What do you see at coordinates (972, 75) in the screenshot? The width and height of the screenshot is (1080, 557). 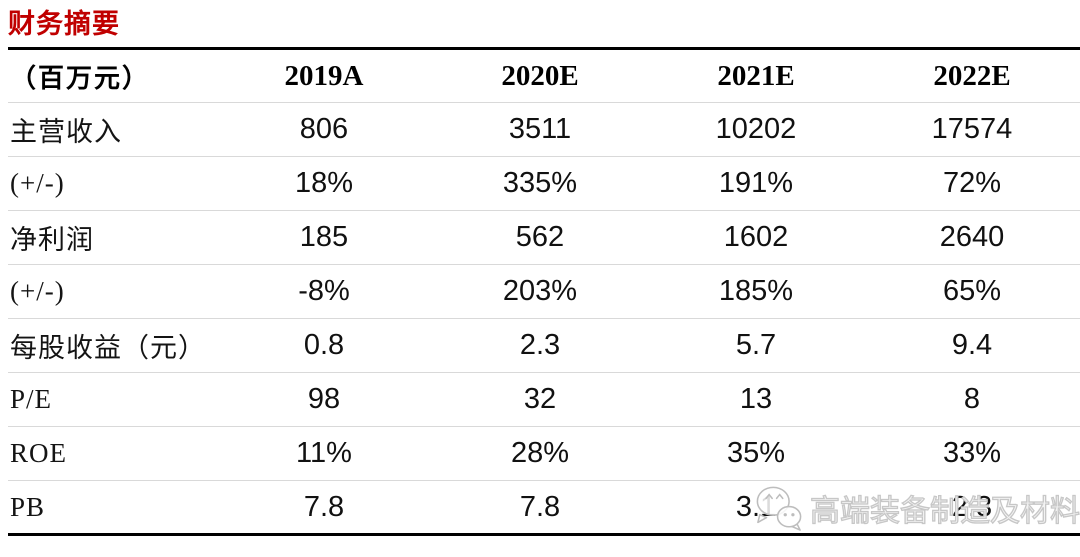 I see `column-header-2022e: 2022E` at bounding box center [972, 75].